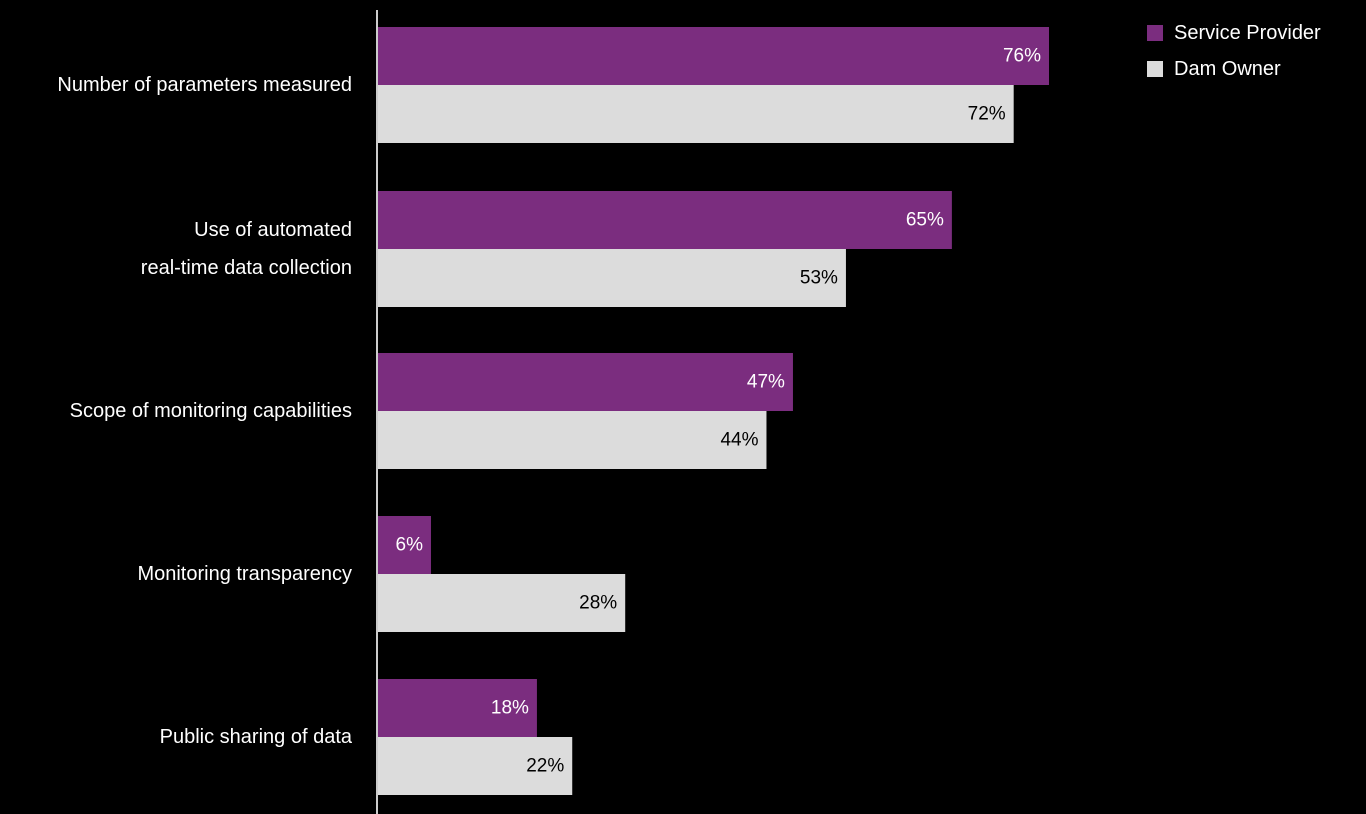 The width and height of the screenshot is (1366, 814). Describe the element at coordinates (246, 268) in the screenshot. I see `category-label: real-time data collection` at that location.